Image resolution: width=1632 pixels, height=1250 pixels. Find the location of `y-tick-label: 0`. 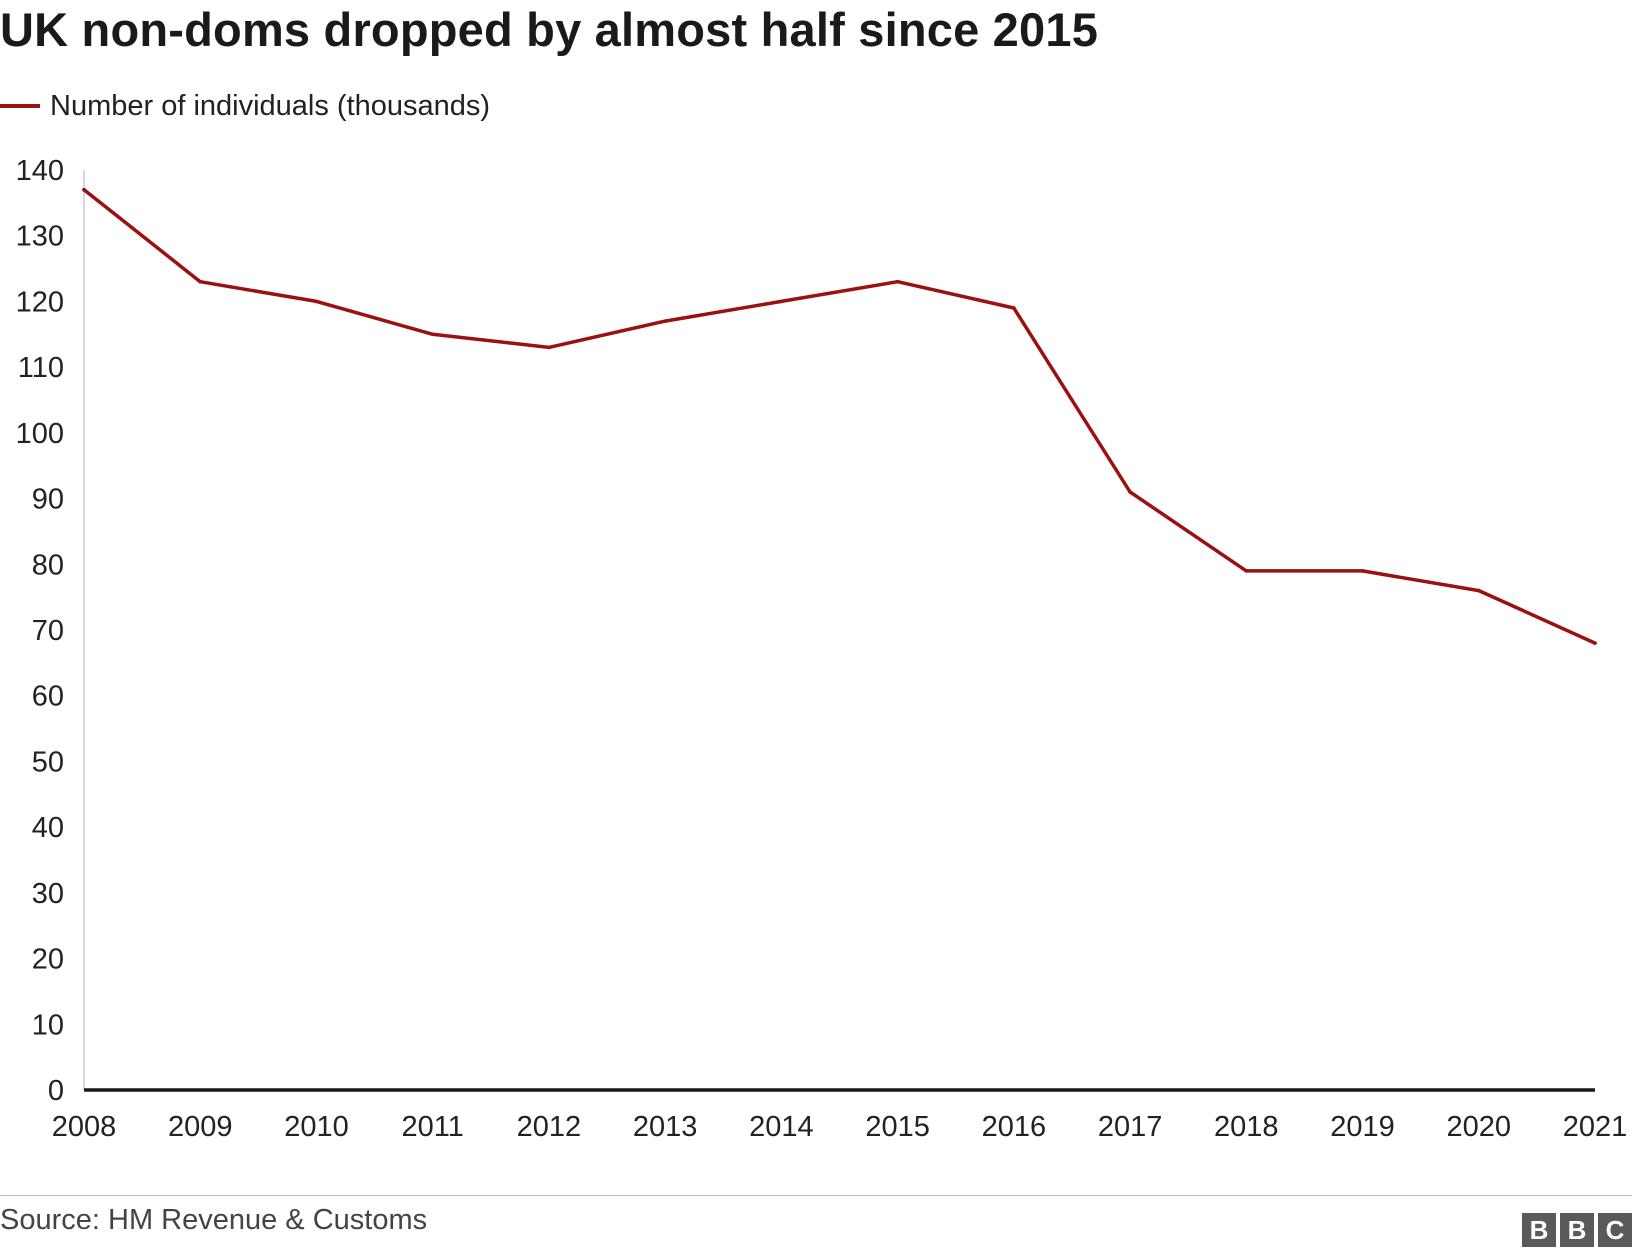

y-tick-label: 0 is located at coordinates (56, 1091).